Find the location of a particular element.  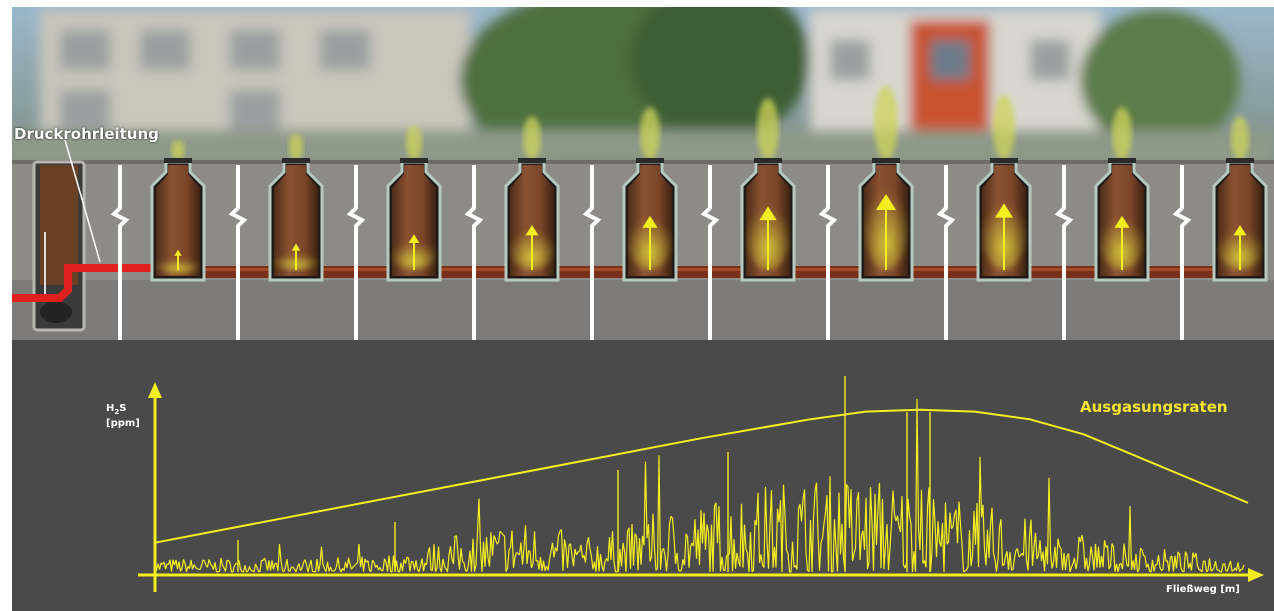

pressure-pipe-label: Druckrohrleitung is located at coordinates (86, 134).